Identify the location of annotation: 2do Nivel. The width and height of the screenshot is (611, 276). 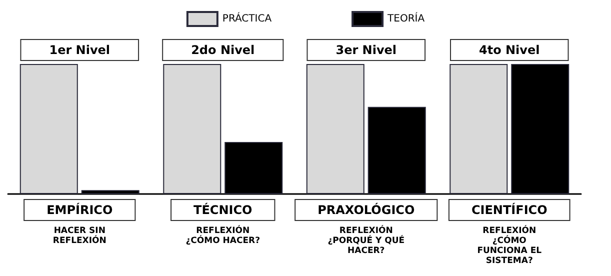
(223, 50).